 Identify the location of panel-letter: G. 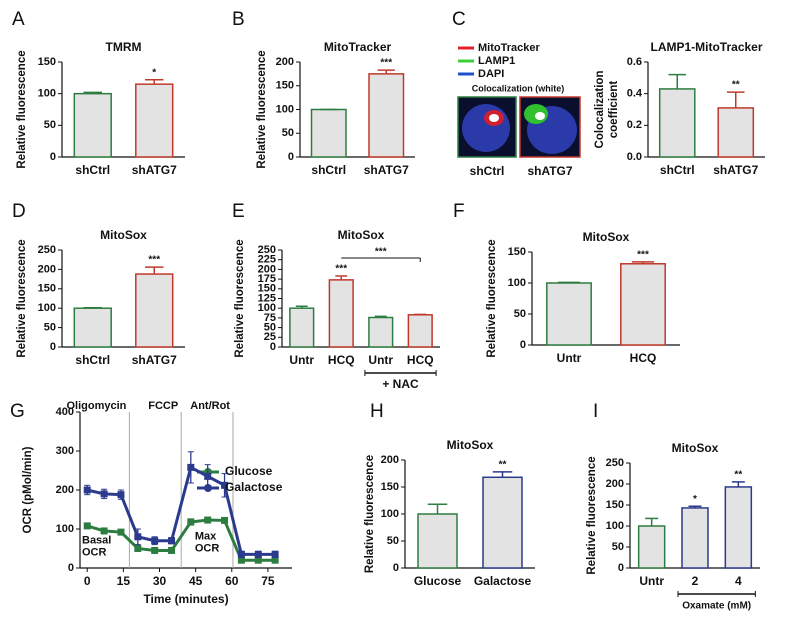
(17, 411).